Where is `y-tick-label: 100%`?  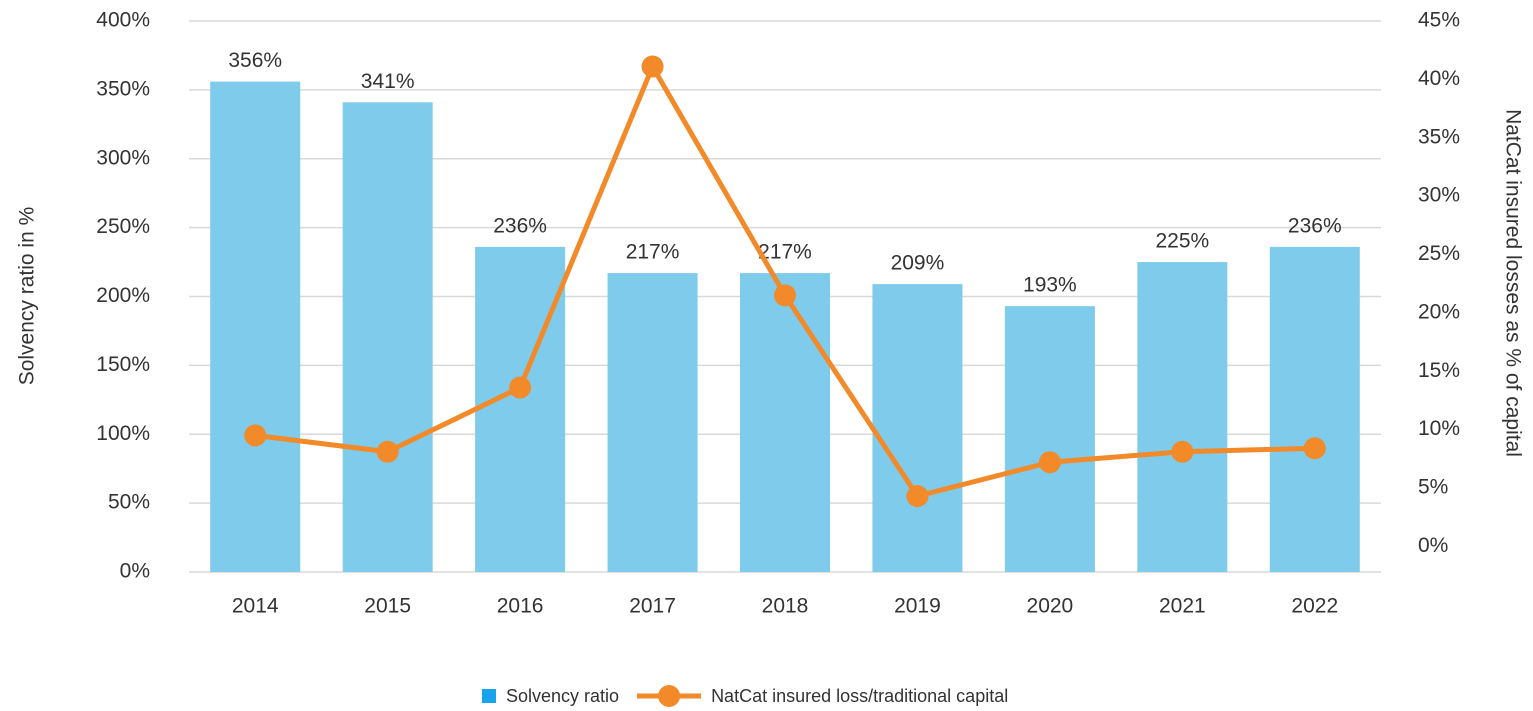
y-tick-label: 100% is located at coordinates (123, 433).